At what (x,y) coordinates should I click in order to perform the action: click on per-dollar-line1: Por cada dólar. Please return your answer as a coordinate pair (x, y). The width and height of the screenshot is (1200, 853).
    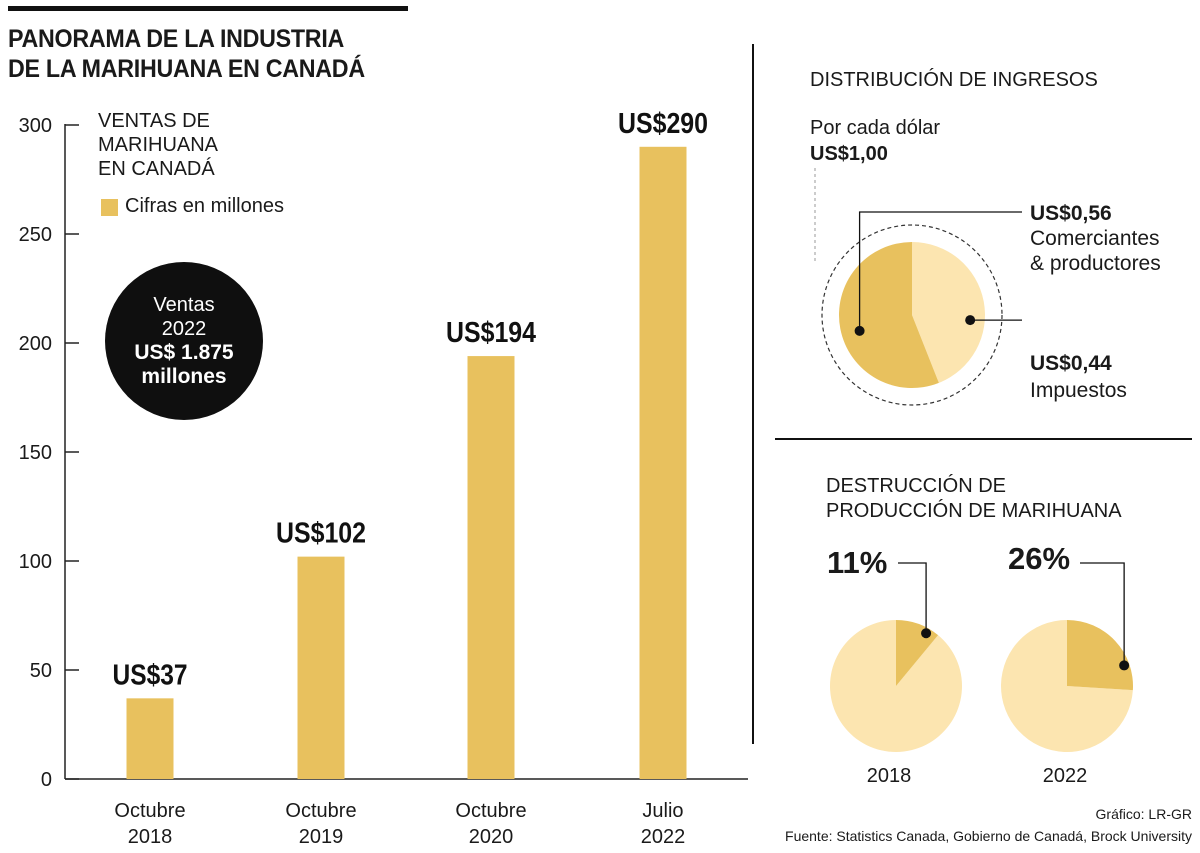
    Looking at the image, I should click on (875, 128).